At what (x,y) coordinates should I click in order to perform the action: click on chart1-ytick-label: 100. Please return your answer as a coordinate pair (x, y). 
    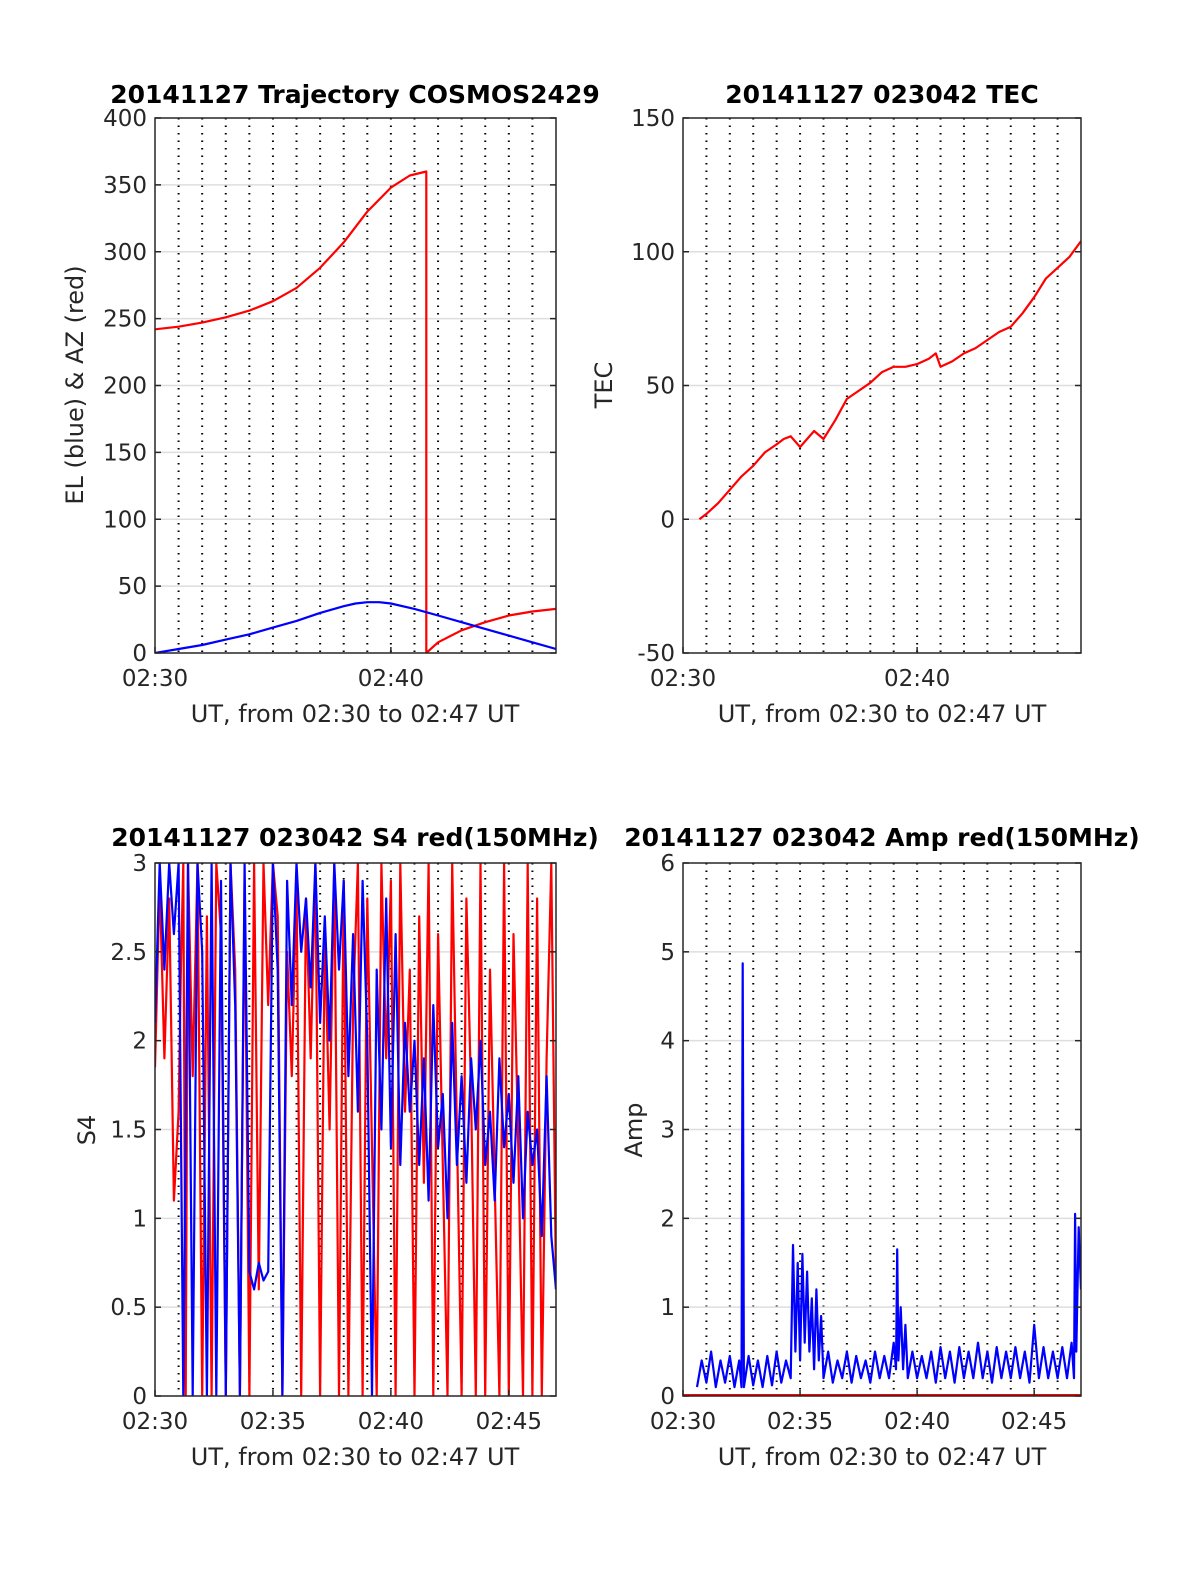
    Looking at the image, I should click on (653, 253).